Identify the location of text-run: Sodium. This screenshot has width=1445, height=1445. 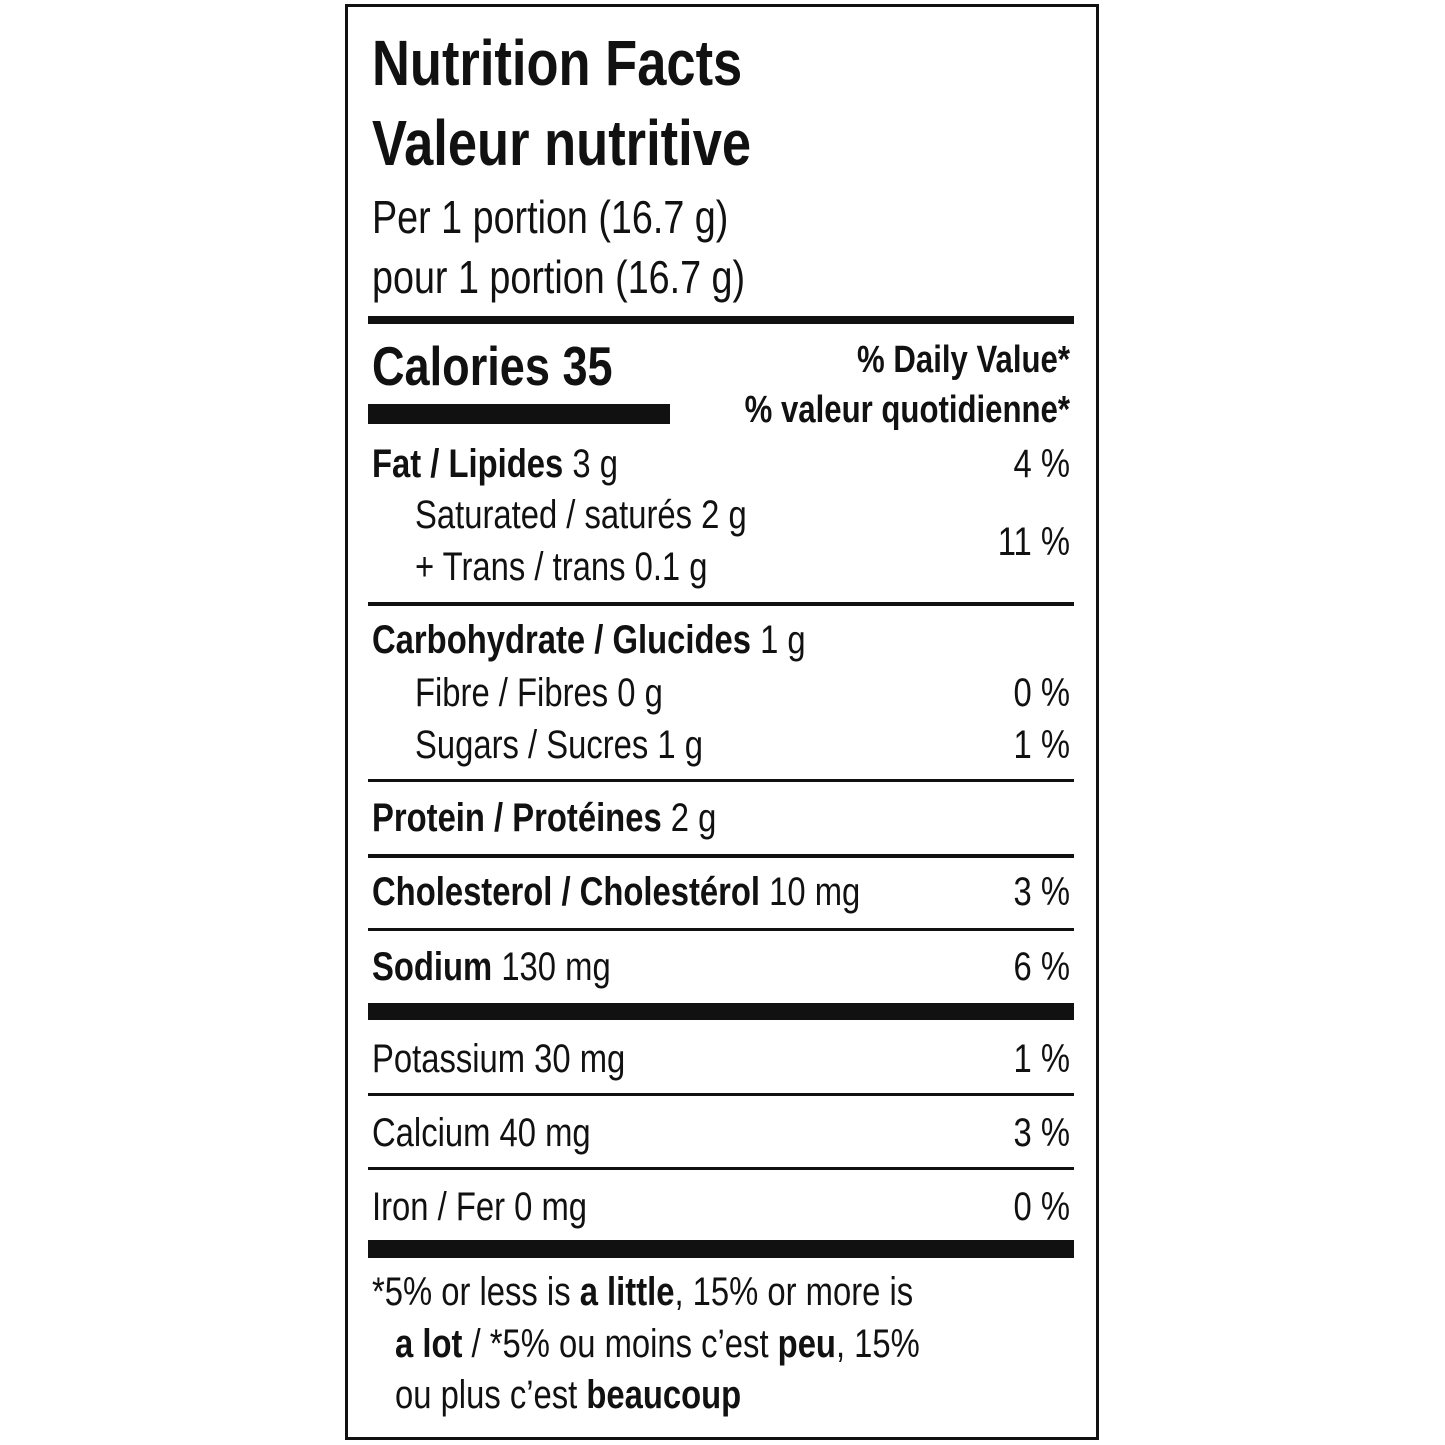
(432, 966).